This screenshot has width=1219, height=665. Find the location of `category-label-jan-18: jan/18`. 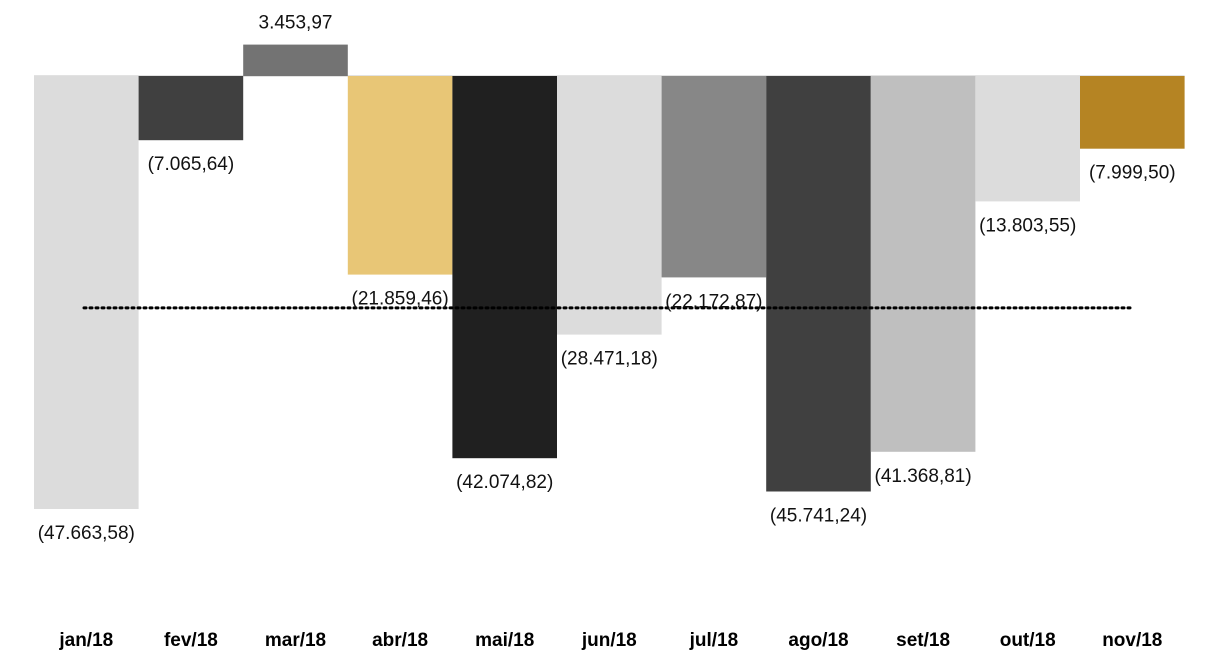

category-label-jan-18: jan/18 is located at coordinates (85, 640).